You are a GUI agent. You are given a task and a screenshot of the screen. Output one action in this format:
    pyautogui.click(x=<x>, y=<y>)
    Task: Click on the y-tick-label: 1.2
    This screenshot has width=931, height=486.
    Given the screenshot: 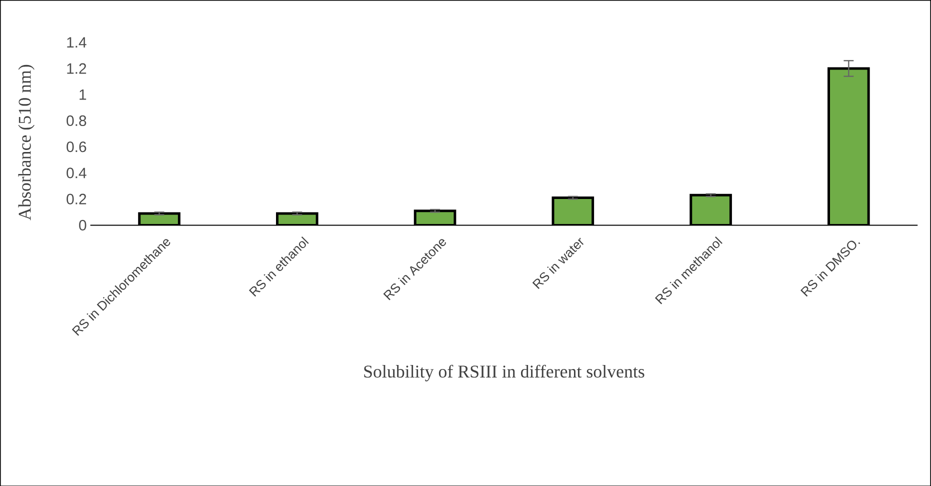 What is the action you would take?
    pyautogui.click(x=76, y=68)
    